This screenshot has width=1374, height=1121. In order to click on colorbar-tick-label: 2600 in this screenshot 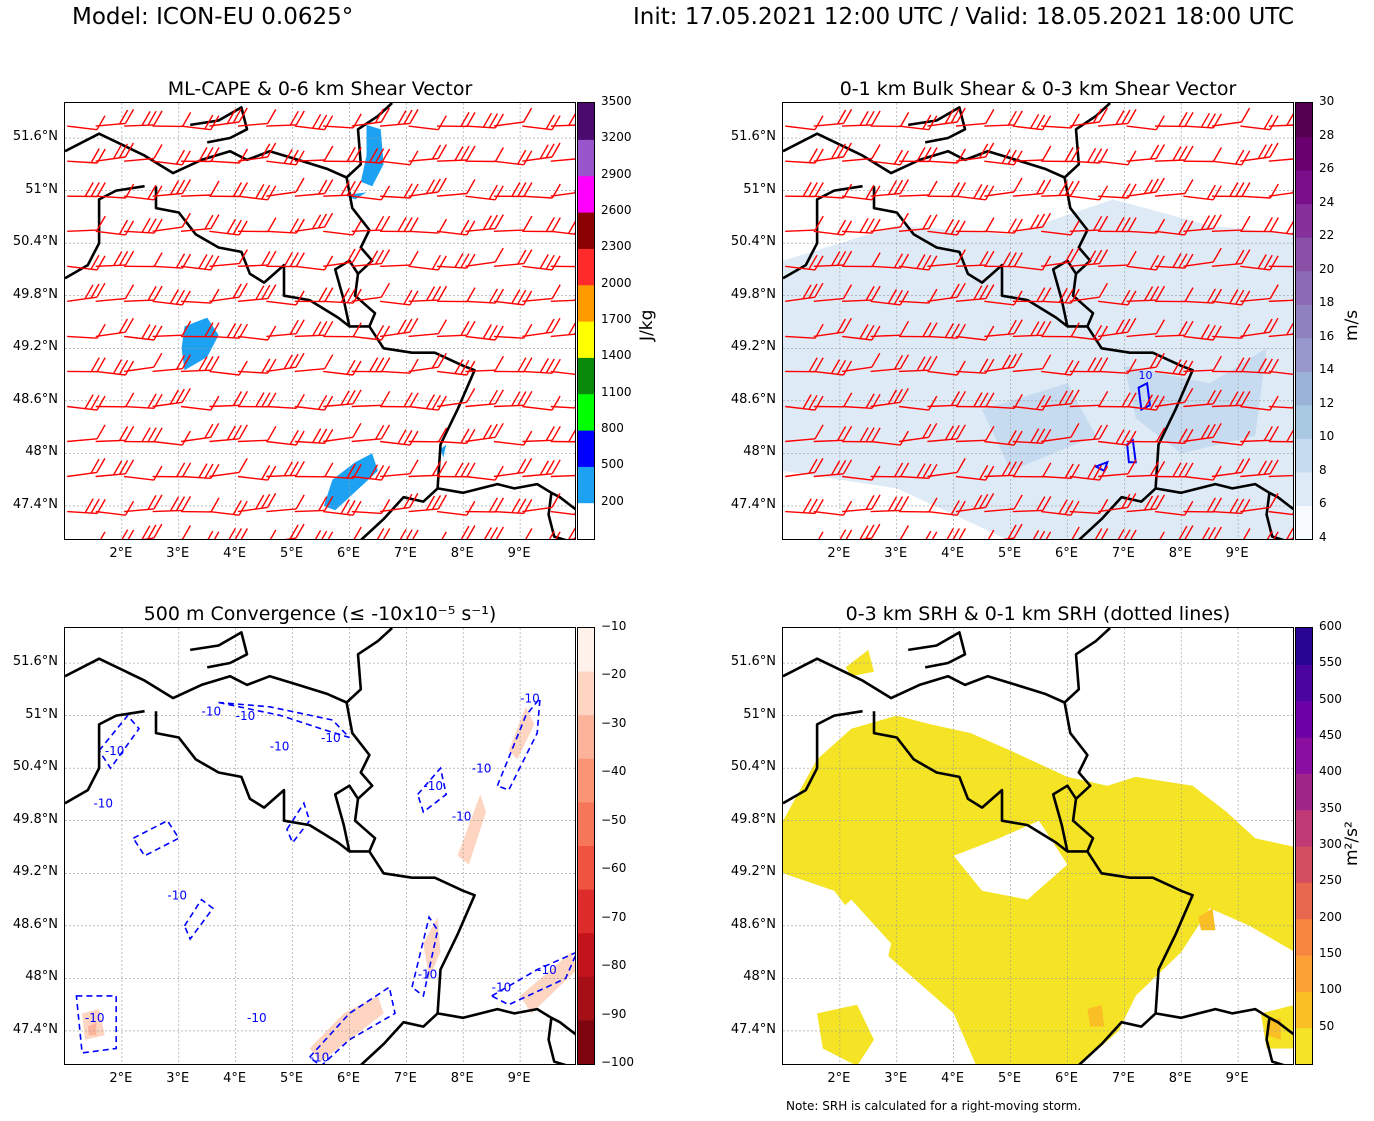, I will do `click(616, 210)`.